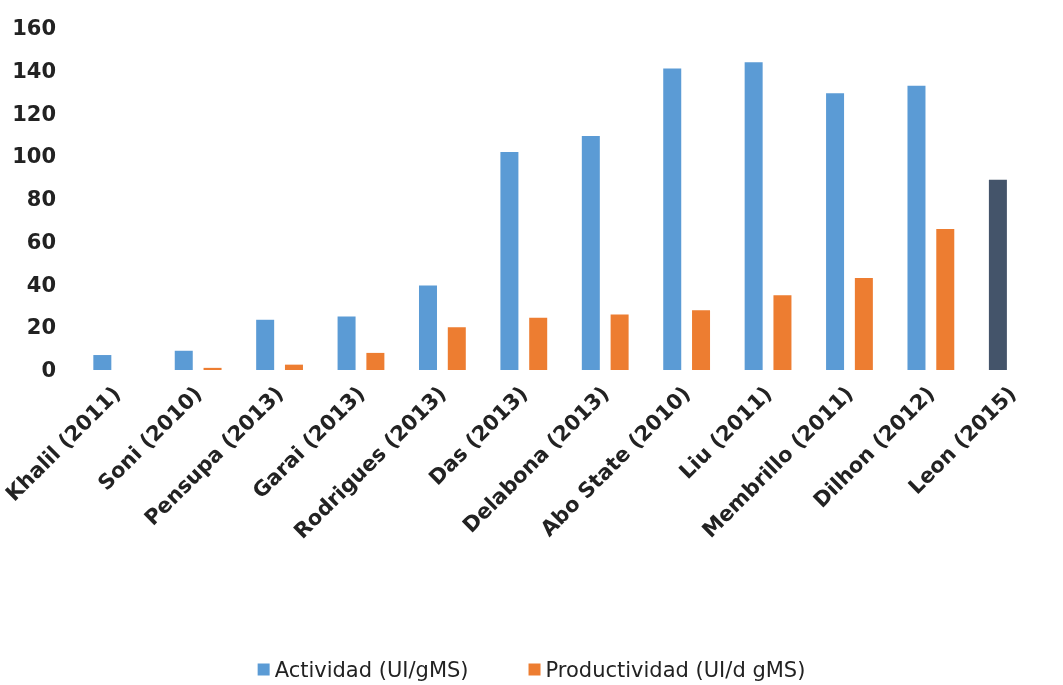 This screenshot has width=1063, height=685. Describe the element at coordinates (34, 70) in the screenshot. I see `y-tick-label: 140` at that location.